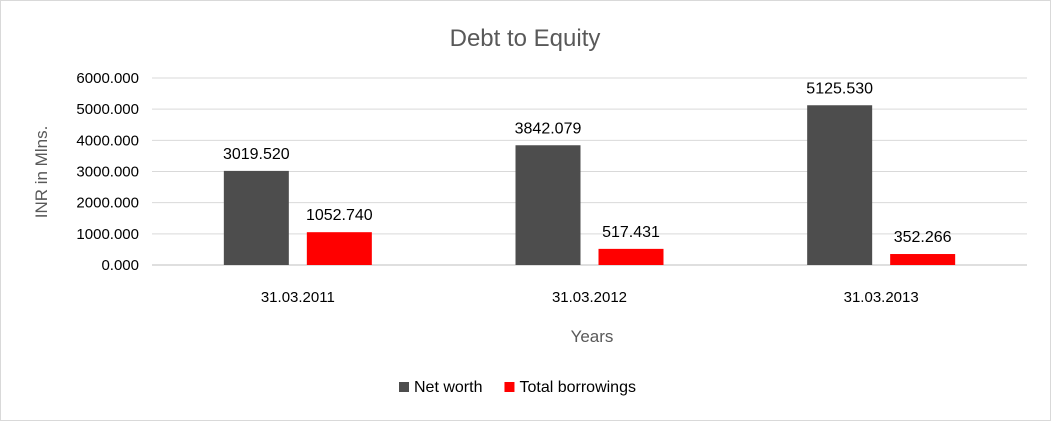  Describe the element at coordinates (339, 215) in the screenshot. I see `data-label: 1052.740` at that location.